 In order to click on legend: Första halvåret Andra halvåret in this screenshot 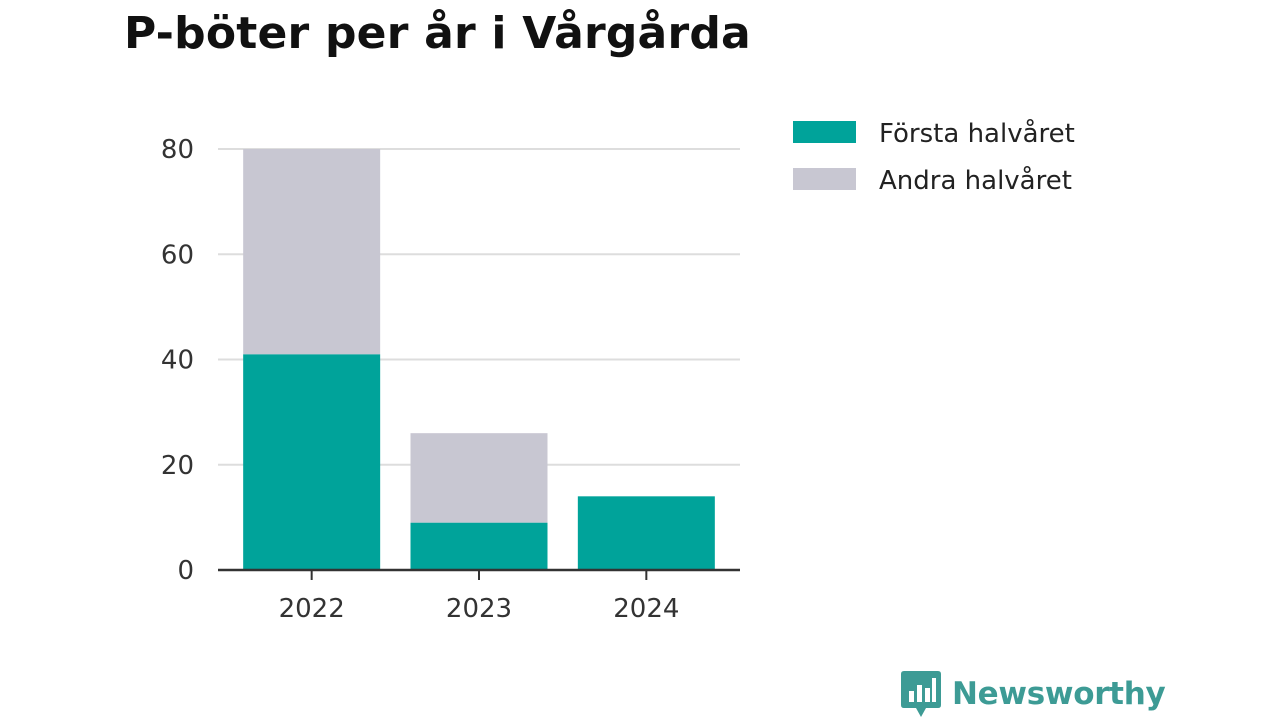, I will do `click(934, 157)`.